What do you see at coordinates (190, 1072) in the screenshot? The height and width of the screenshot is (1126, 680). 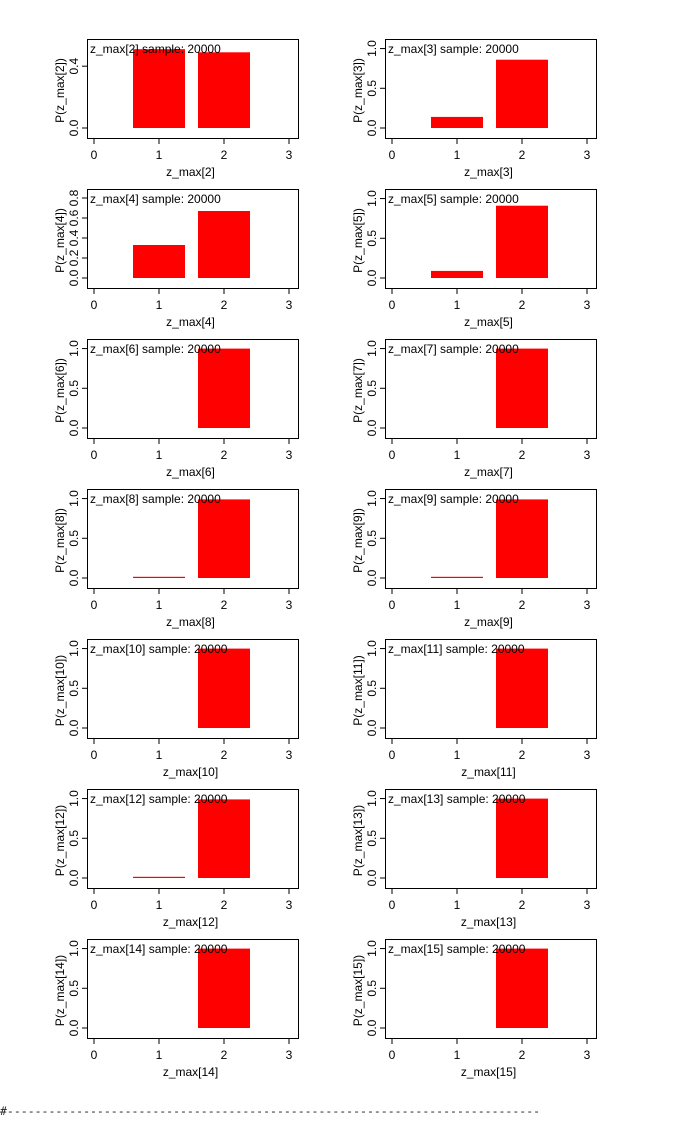 I see `x-axis-label: z_max[14]` at bounding box center [190, 1072].